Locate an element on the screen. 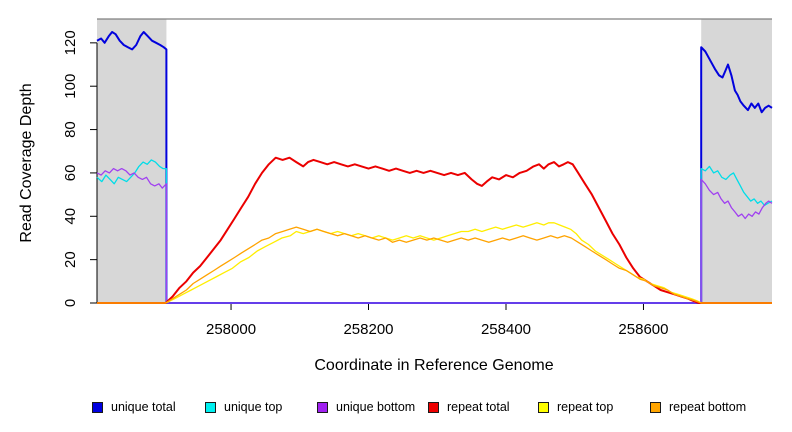 The height and width of the screenshot is (432, 792). legend-label: unique top is located at coordinates (253, 407).